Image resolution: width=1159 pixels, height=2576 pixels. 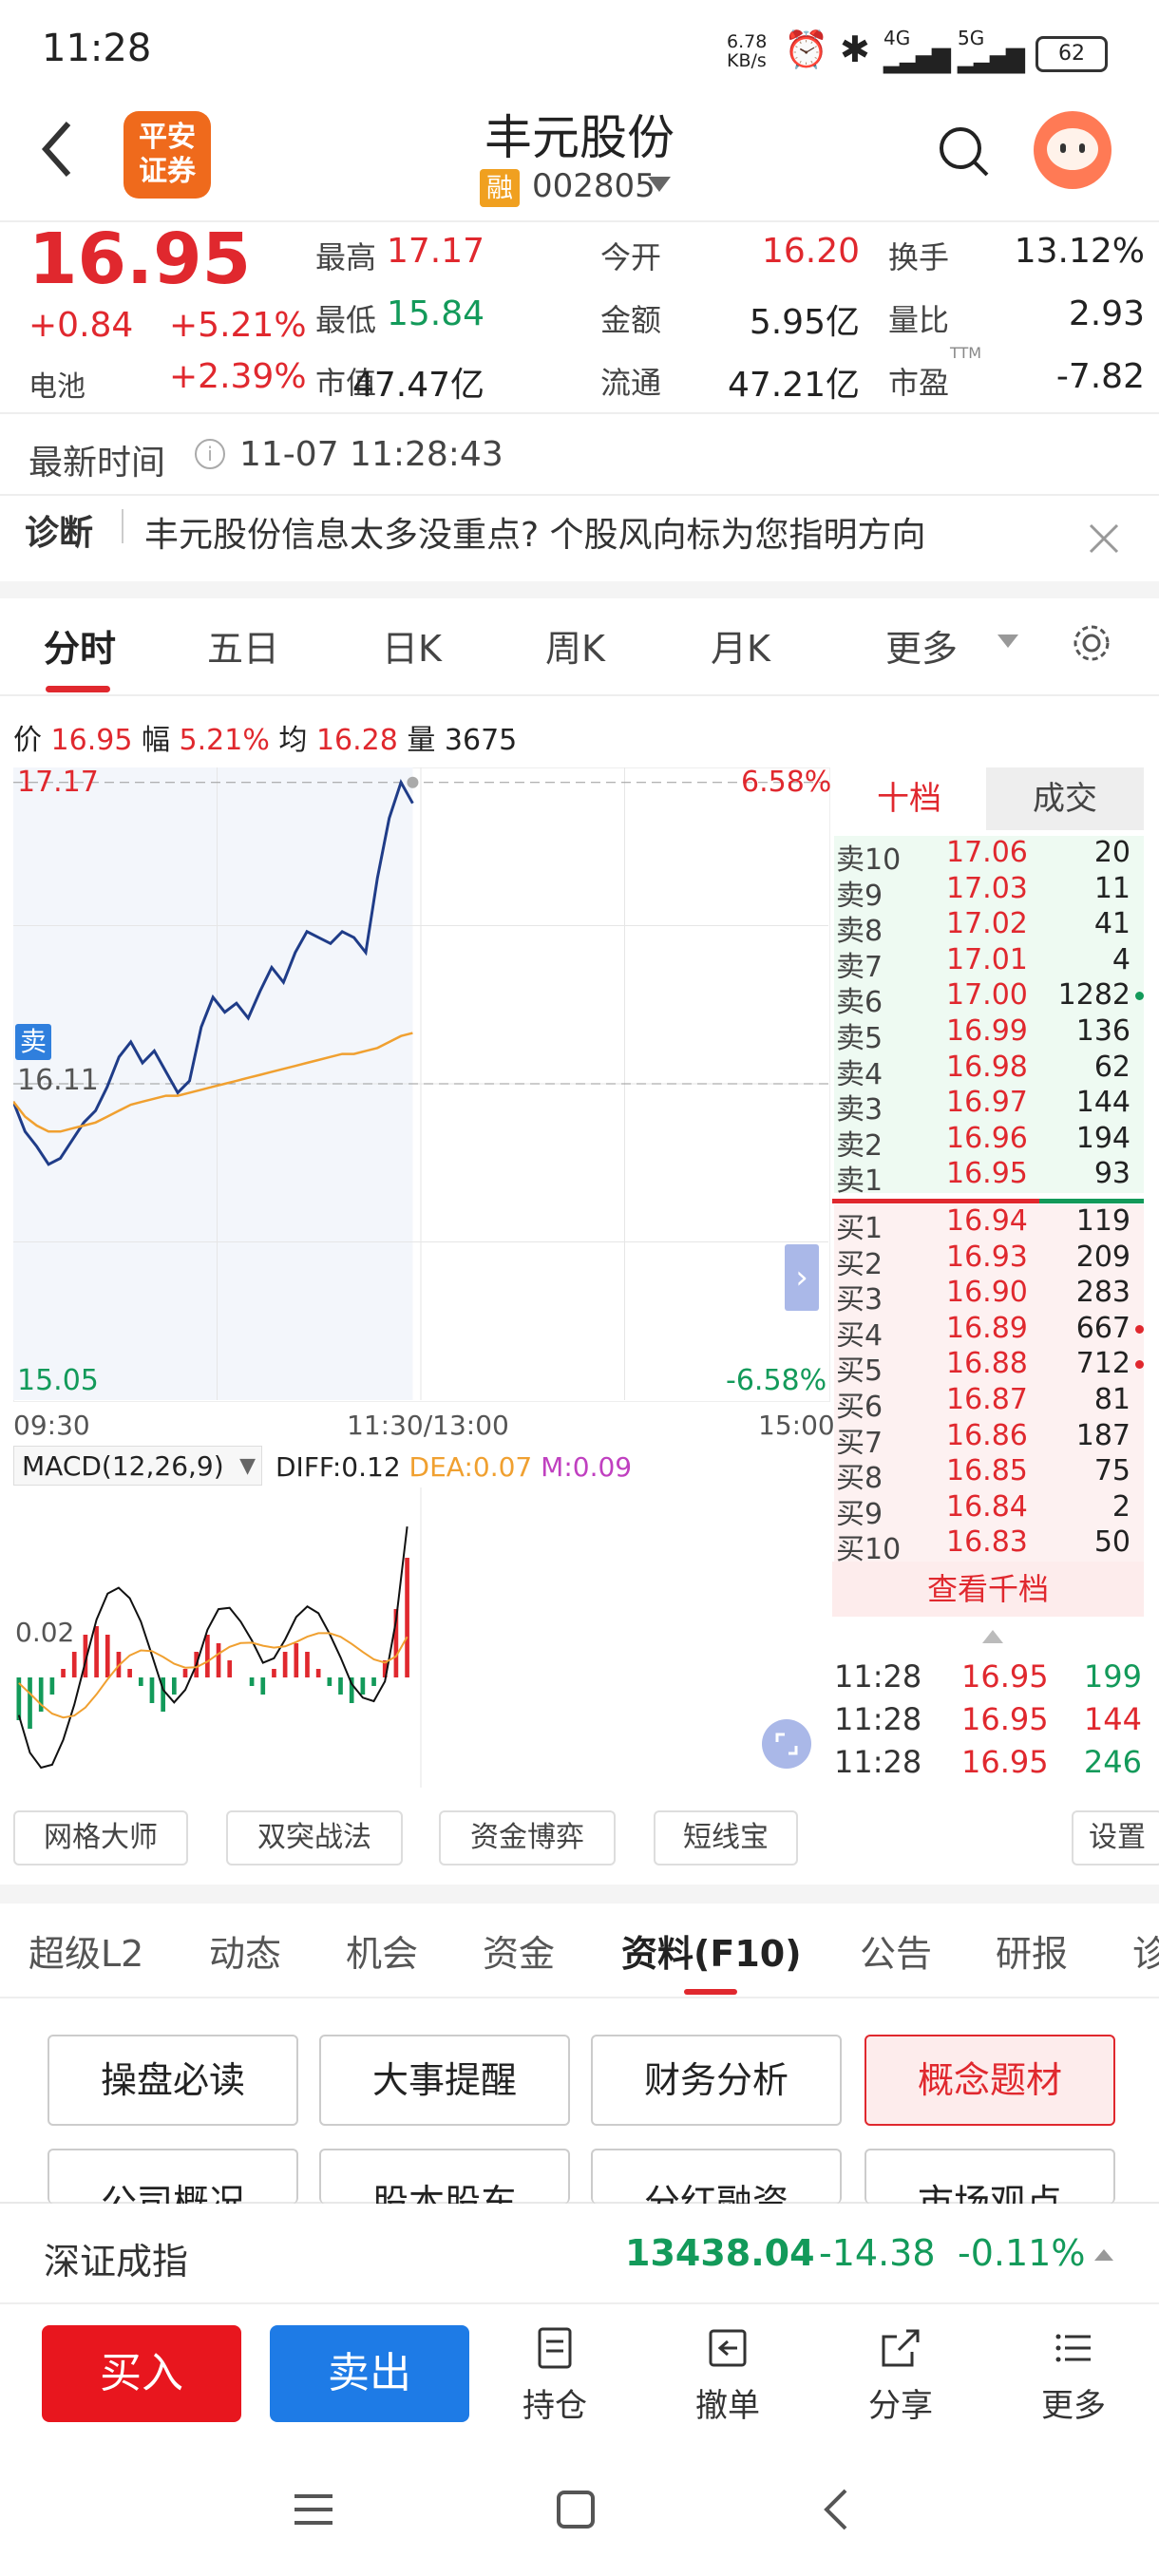 What do you see at coordinates (1111, 924) in the screenshot?
I see `level-volume: 41` at bounding box center [1111, 924].